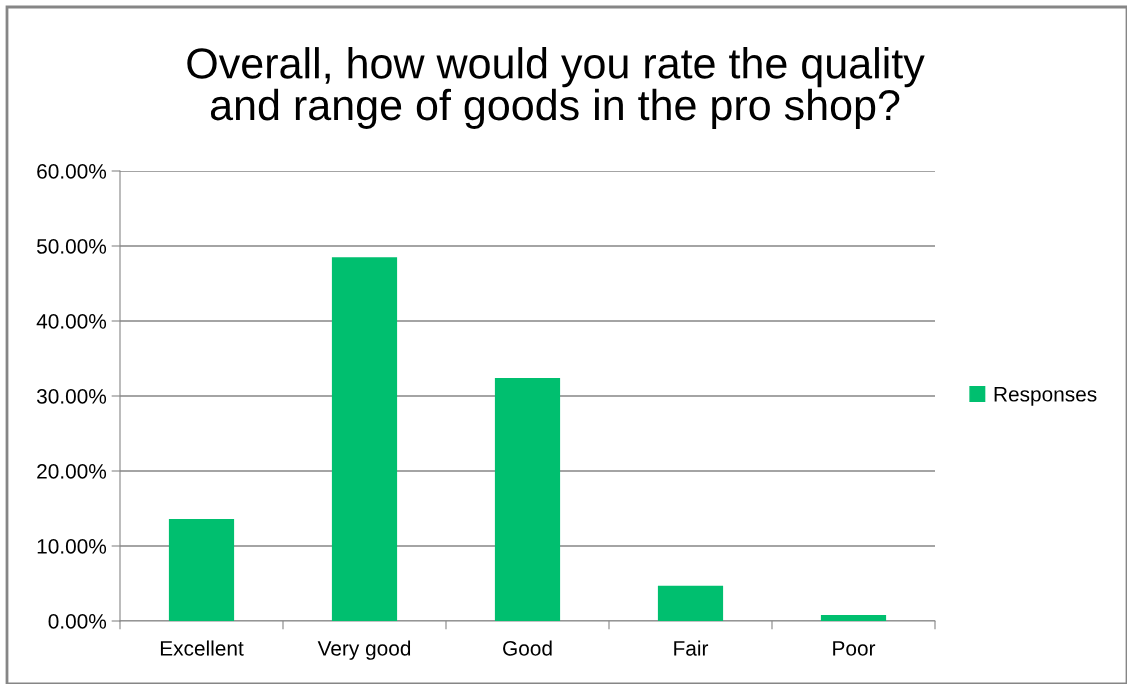  I want to click on y-tick-label: 40.00%, so click(71, 321).